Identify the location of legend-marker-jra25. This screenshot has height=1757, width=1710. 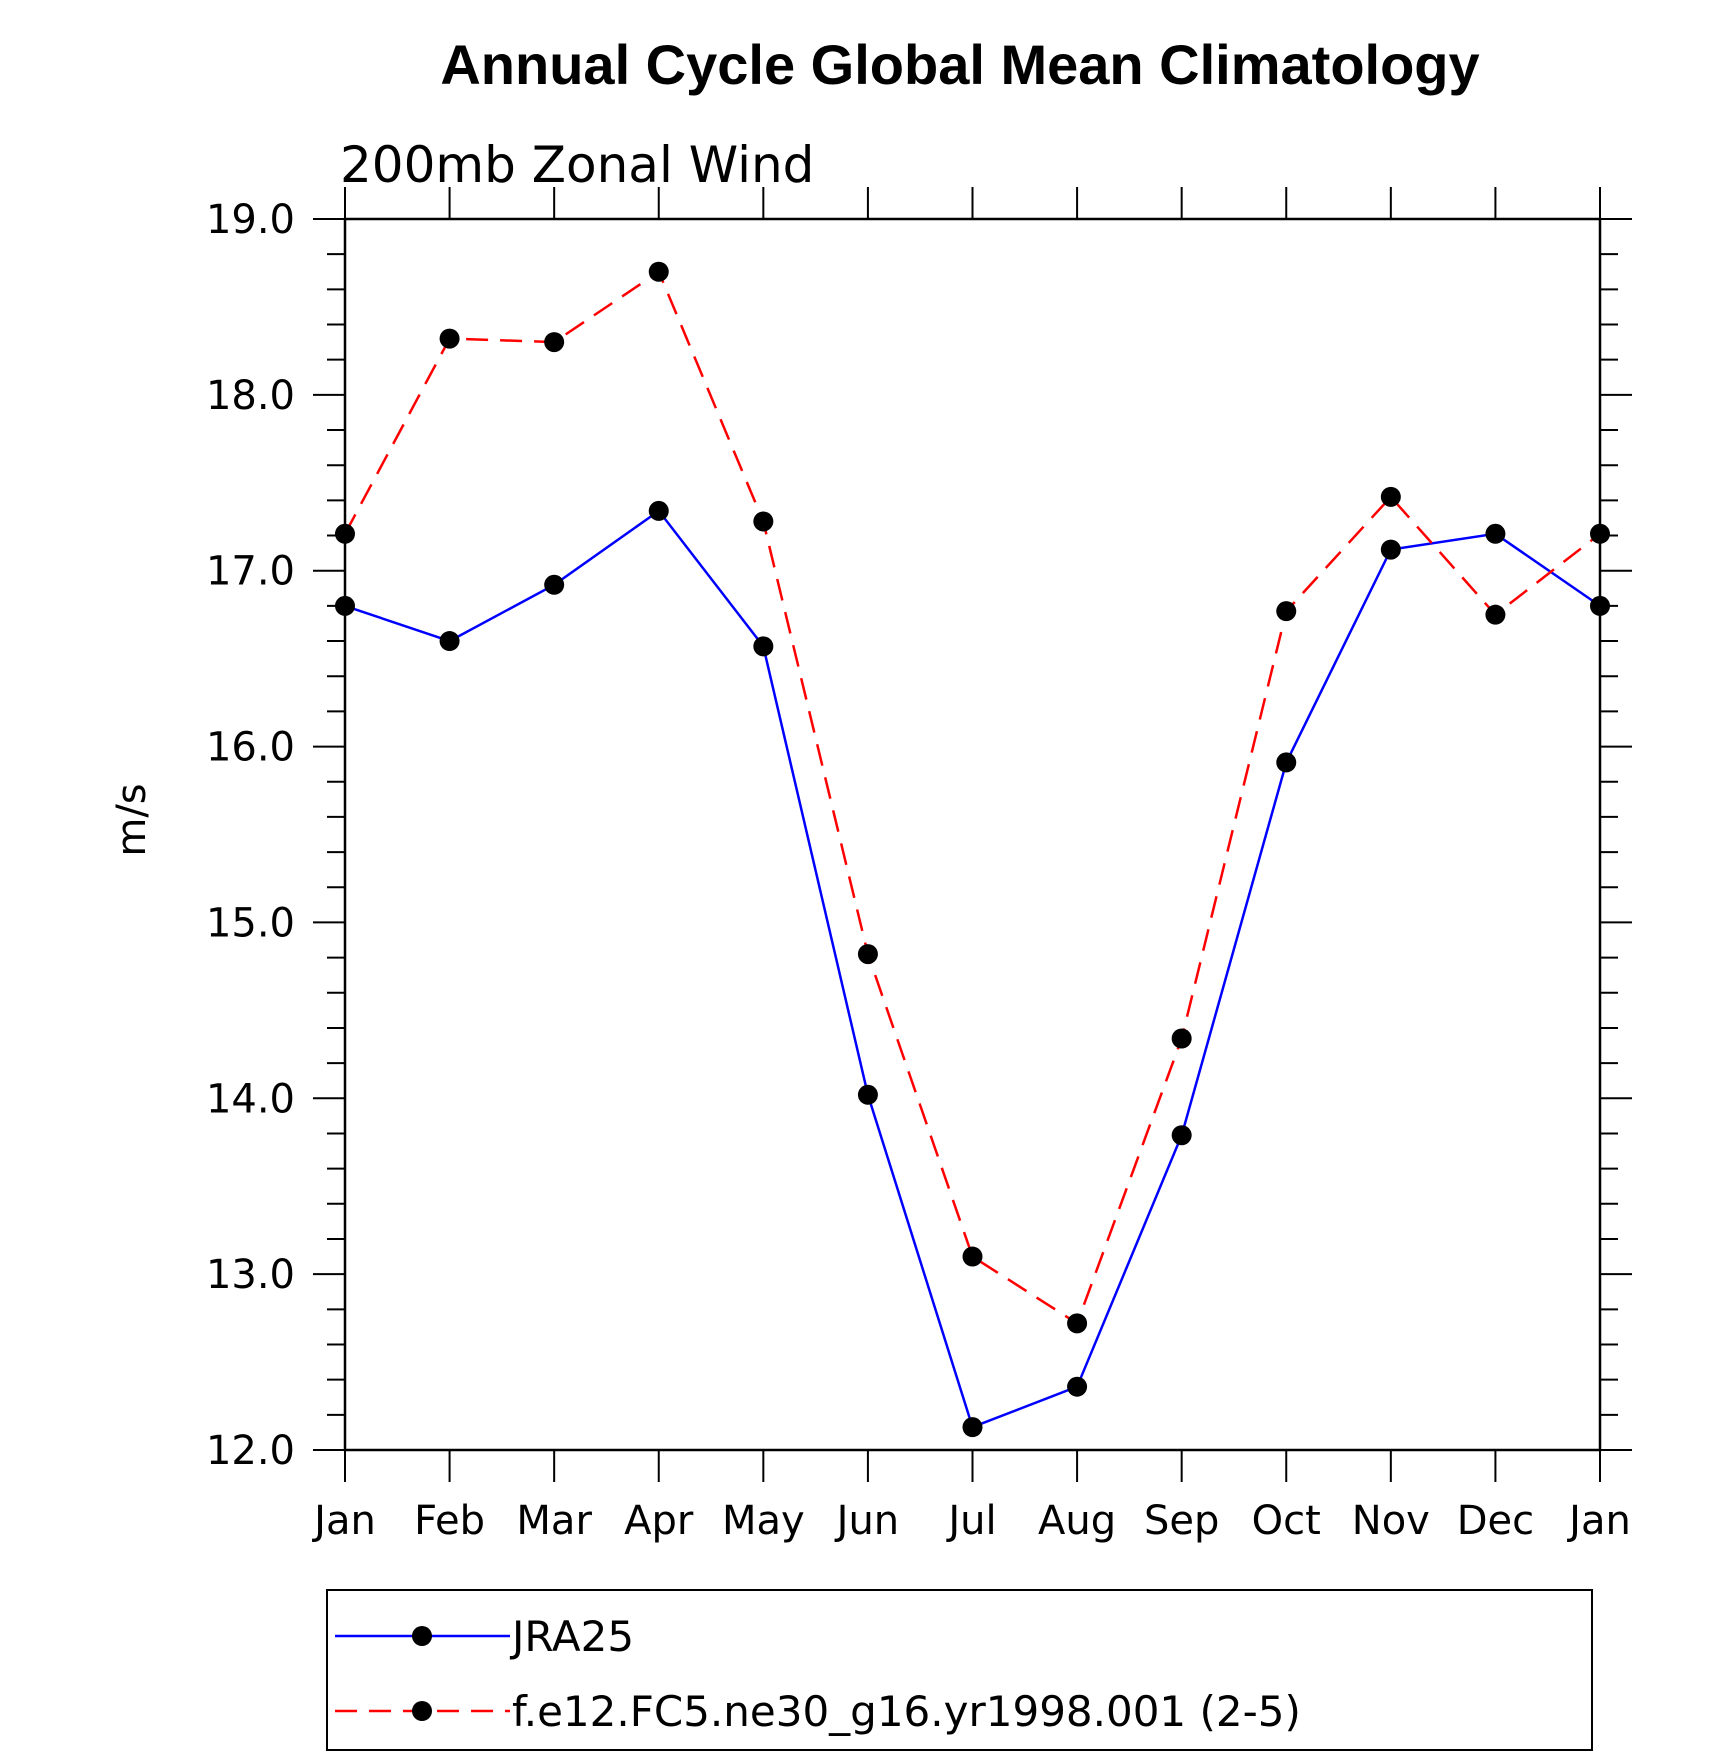
(422, 1636).